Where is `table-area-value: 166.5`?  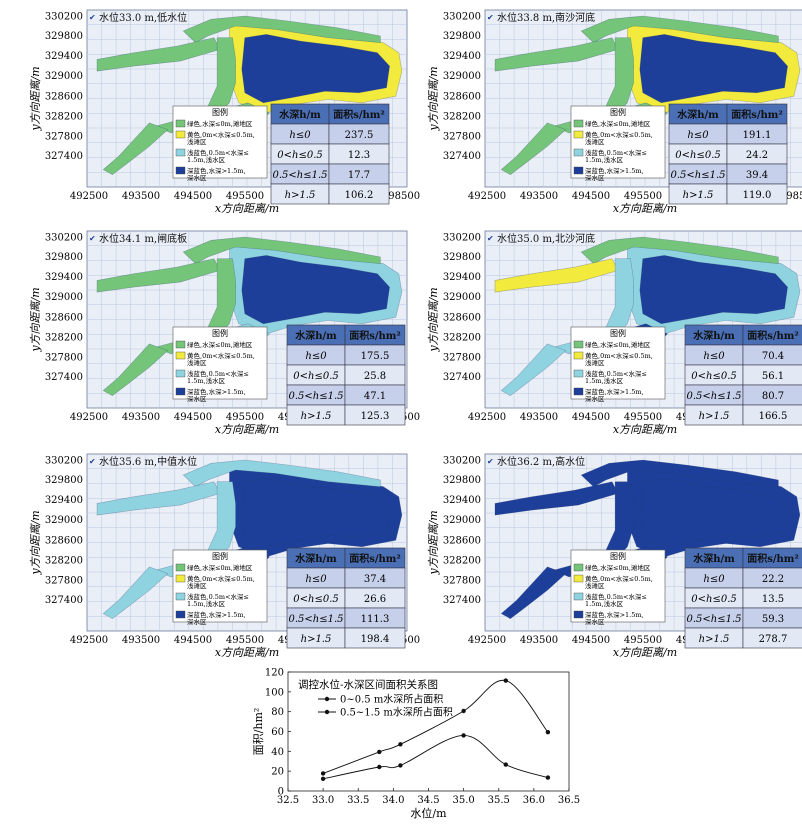 table-area-value: 166.5 is located at coordinates (773, 416).